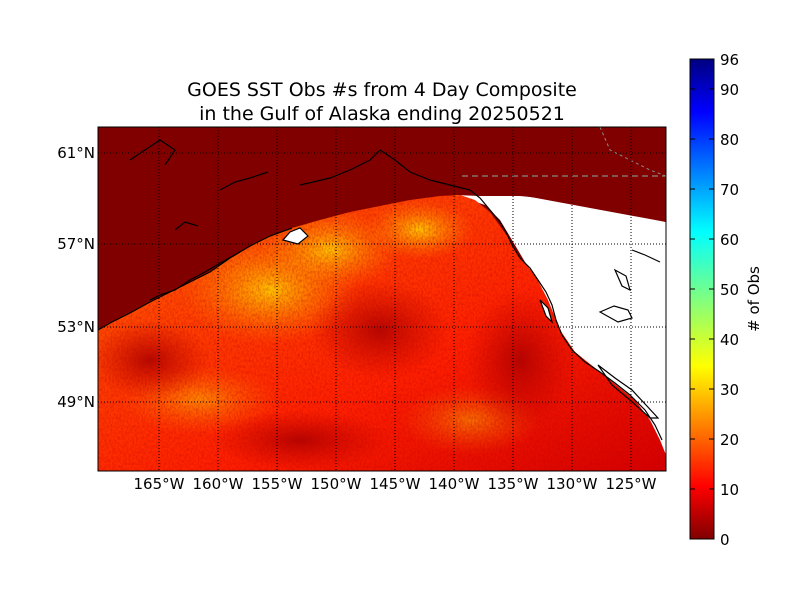 Image resolution: width=800 pixels, height=600 pixels. What do you see at coordinates (729, 390) in the screenshot?
I see `colorbar-tick-30: 30` at bounding box center [729, 390].